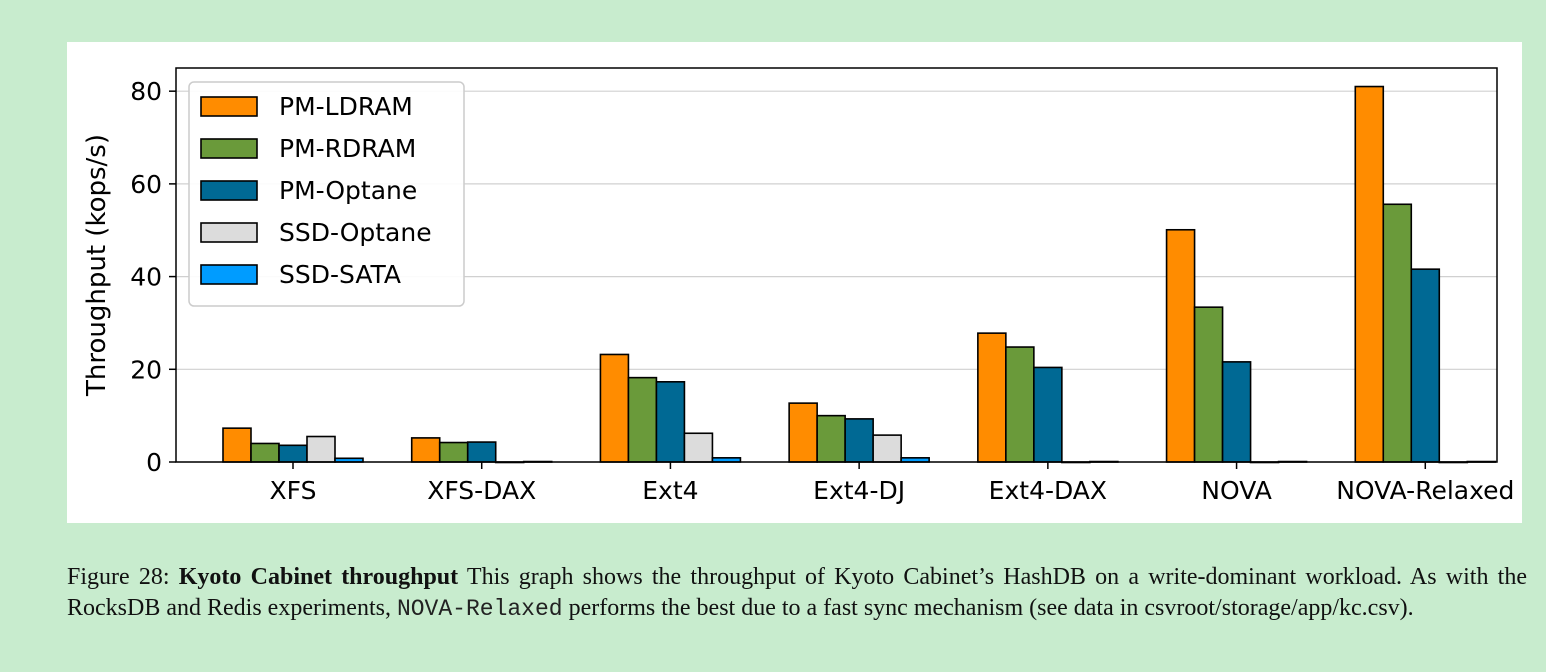 This screenshot has width=1546, height=672. I want to click on x-tick-label: NOVA, so click(1236, 490).